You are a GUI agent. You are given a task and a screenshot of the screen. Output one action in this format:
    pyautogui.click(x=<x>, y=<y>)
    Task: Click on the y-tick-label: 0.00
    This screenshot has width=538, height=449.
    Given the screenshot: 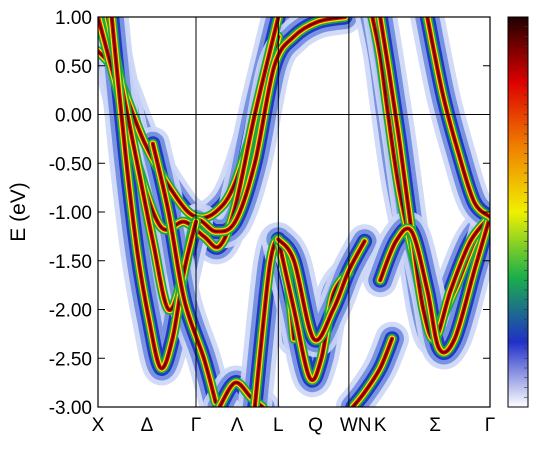 What is the action you would take?
    pyautogui.click(x=73, y=116)
    